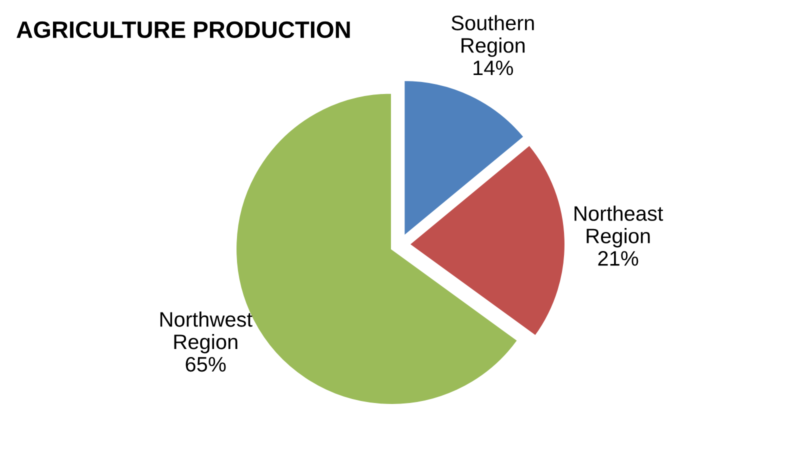  I want to click on data-label: 65%, so click(206, 364).